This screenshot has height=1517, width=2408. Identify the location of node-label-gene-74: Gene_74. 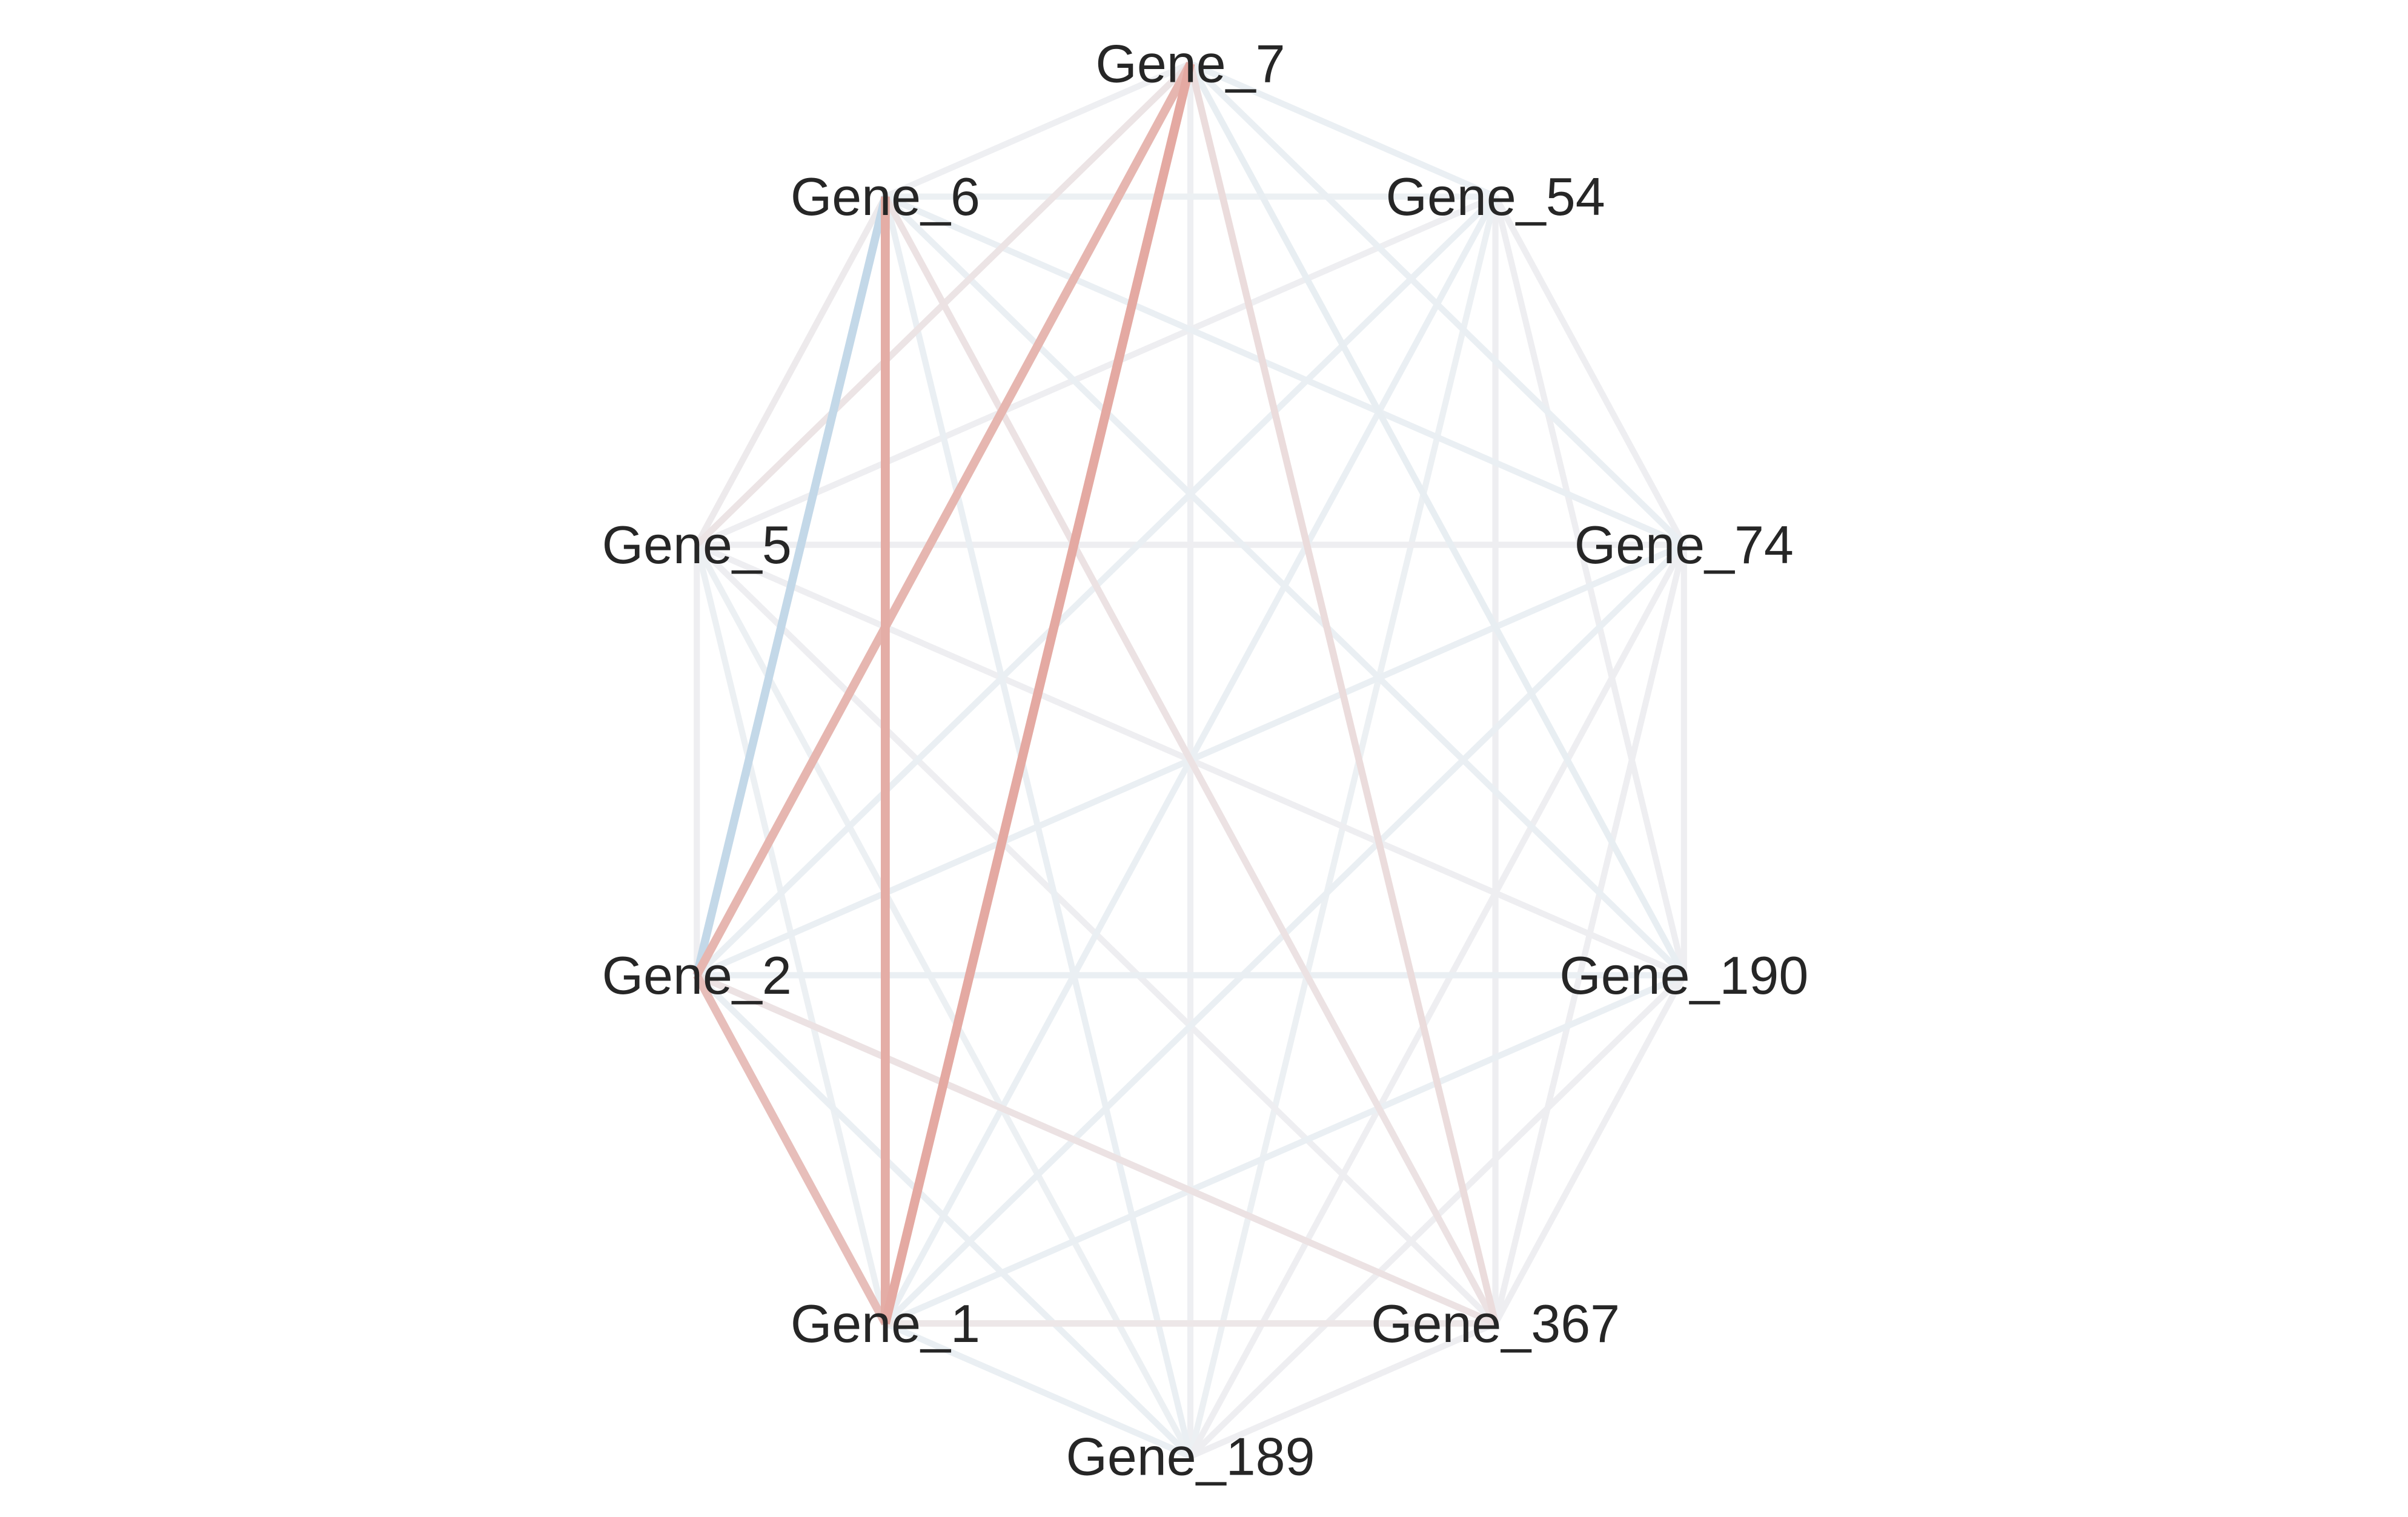
(1684, 545).